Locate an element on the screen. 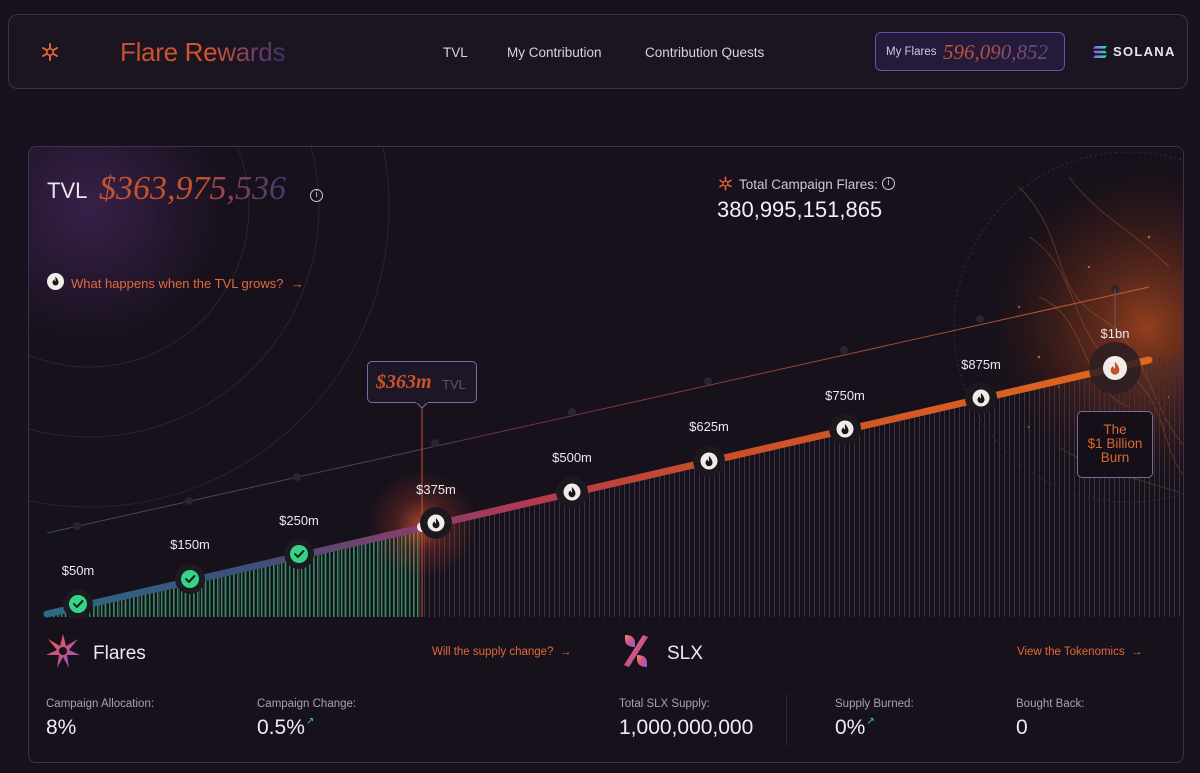 The image size is (1200, 773). current-tvl-tooltip: $363m TVL is located at coordinates (422, 382).